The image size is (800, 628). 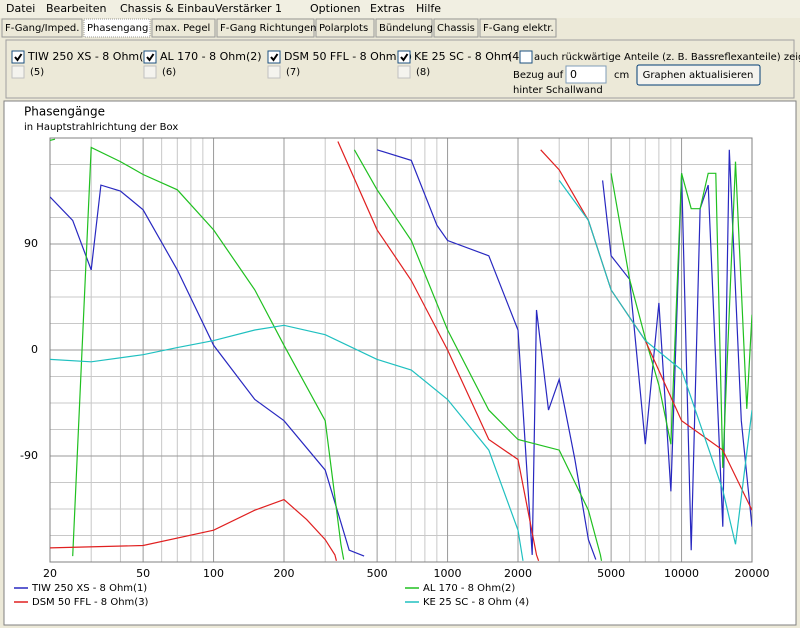 I want to click on menu-item: Hilfe, so click(x=428, y=8).